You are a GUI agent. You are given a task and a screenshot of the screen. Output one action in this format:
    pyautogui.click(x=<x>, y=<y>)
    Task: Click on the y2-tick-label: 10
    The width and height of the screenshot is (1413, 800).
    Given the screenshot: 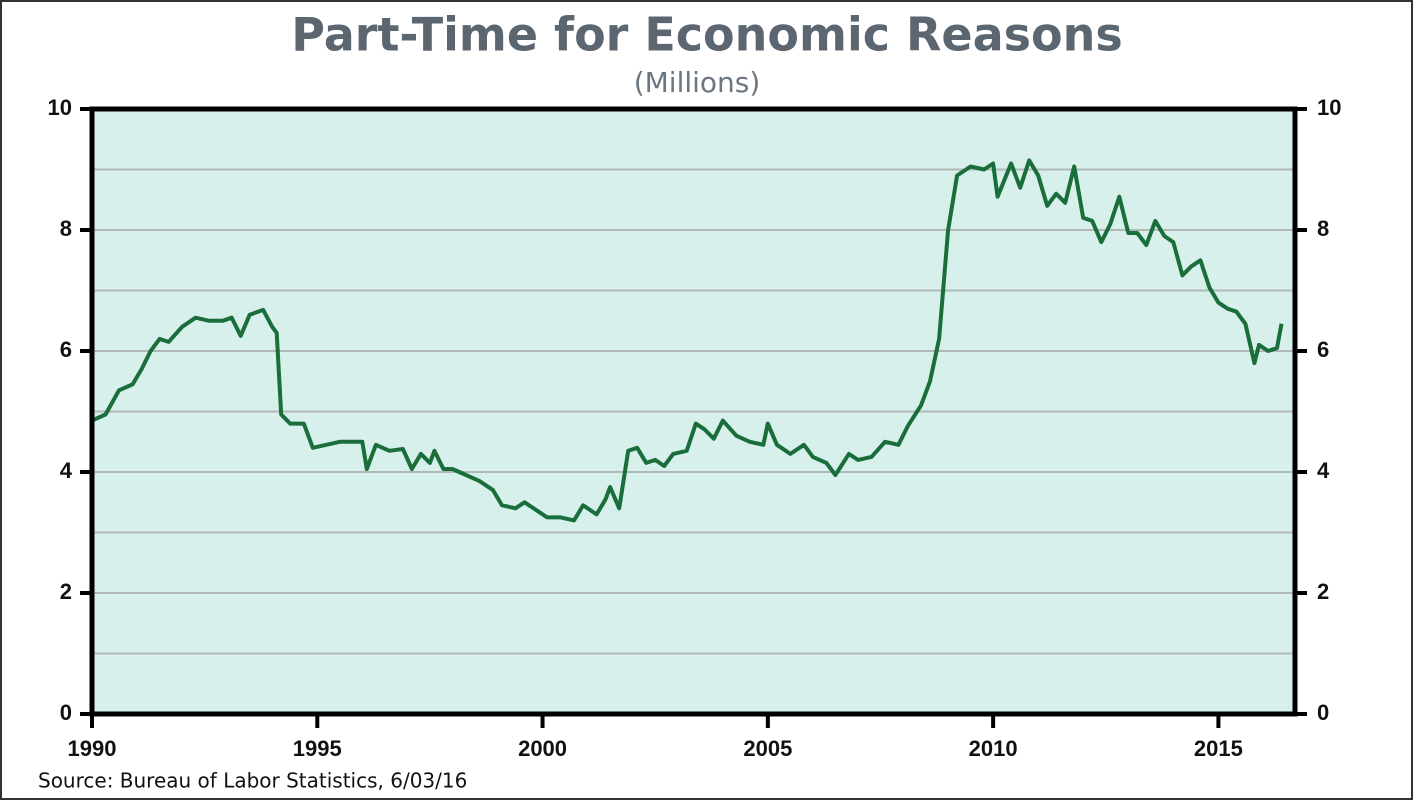 What is the action you would take?
    pyautogui.click(x=1329, y=107)
    